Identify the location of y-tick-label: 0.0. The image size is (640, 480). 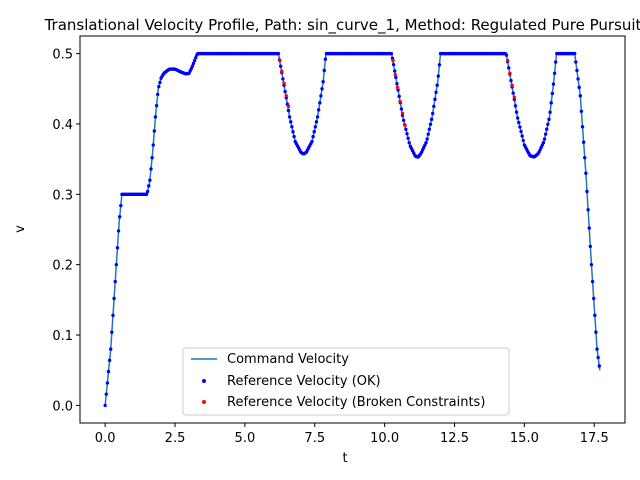
(62, 406).